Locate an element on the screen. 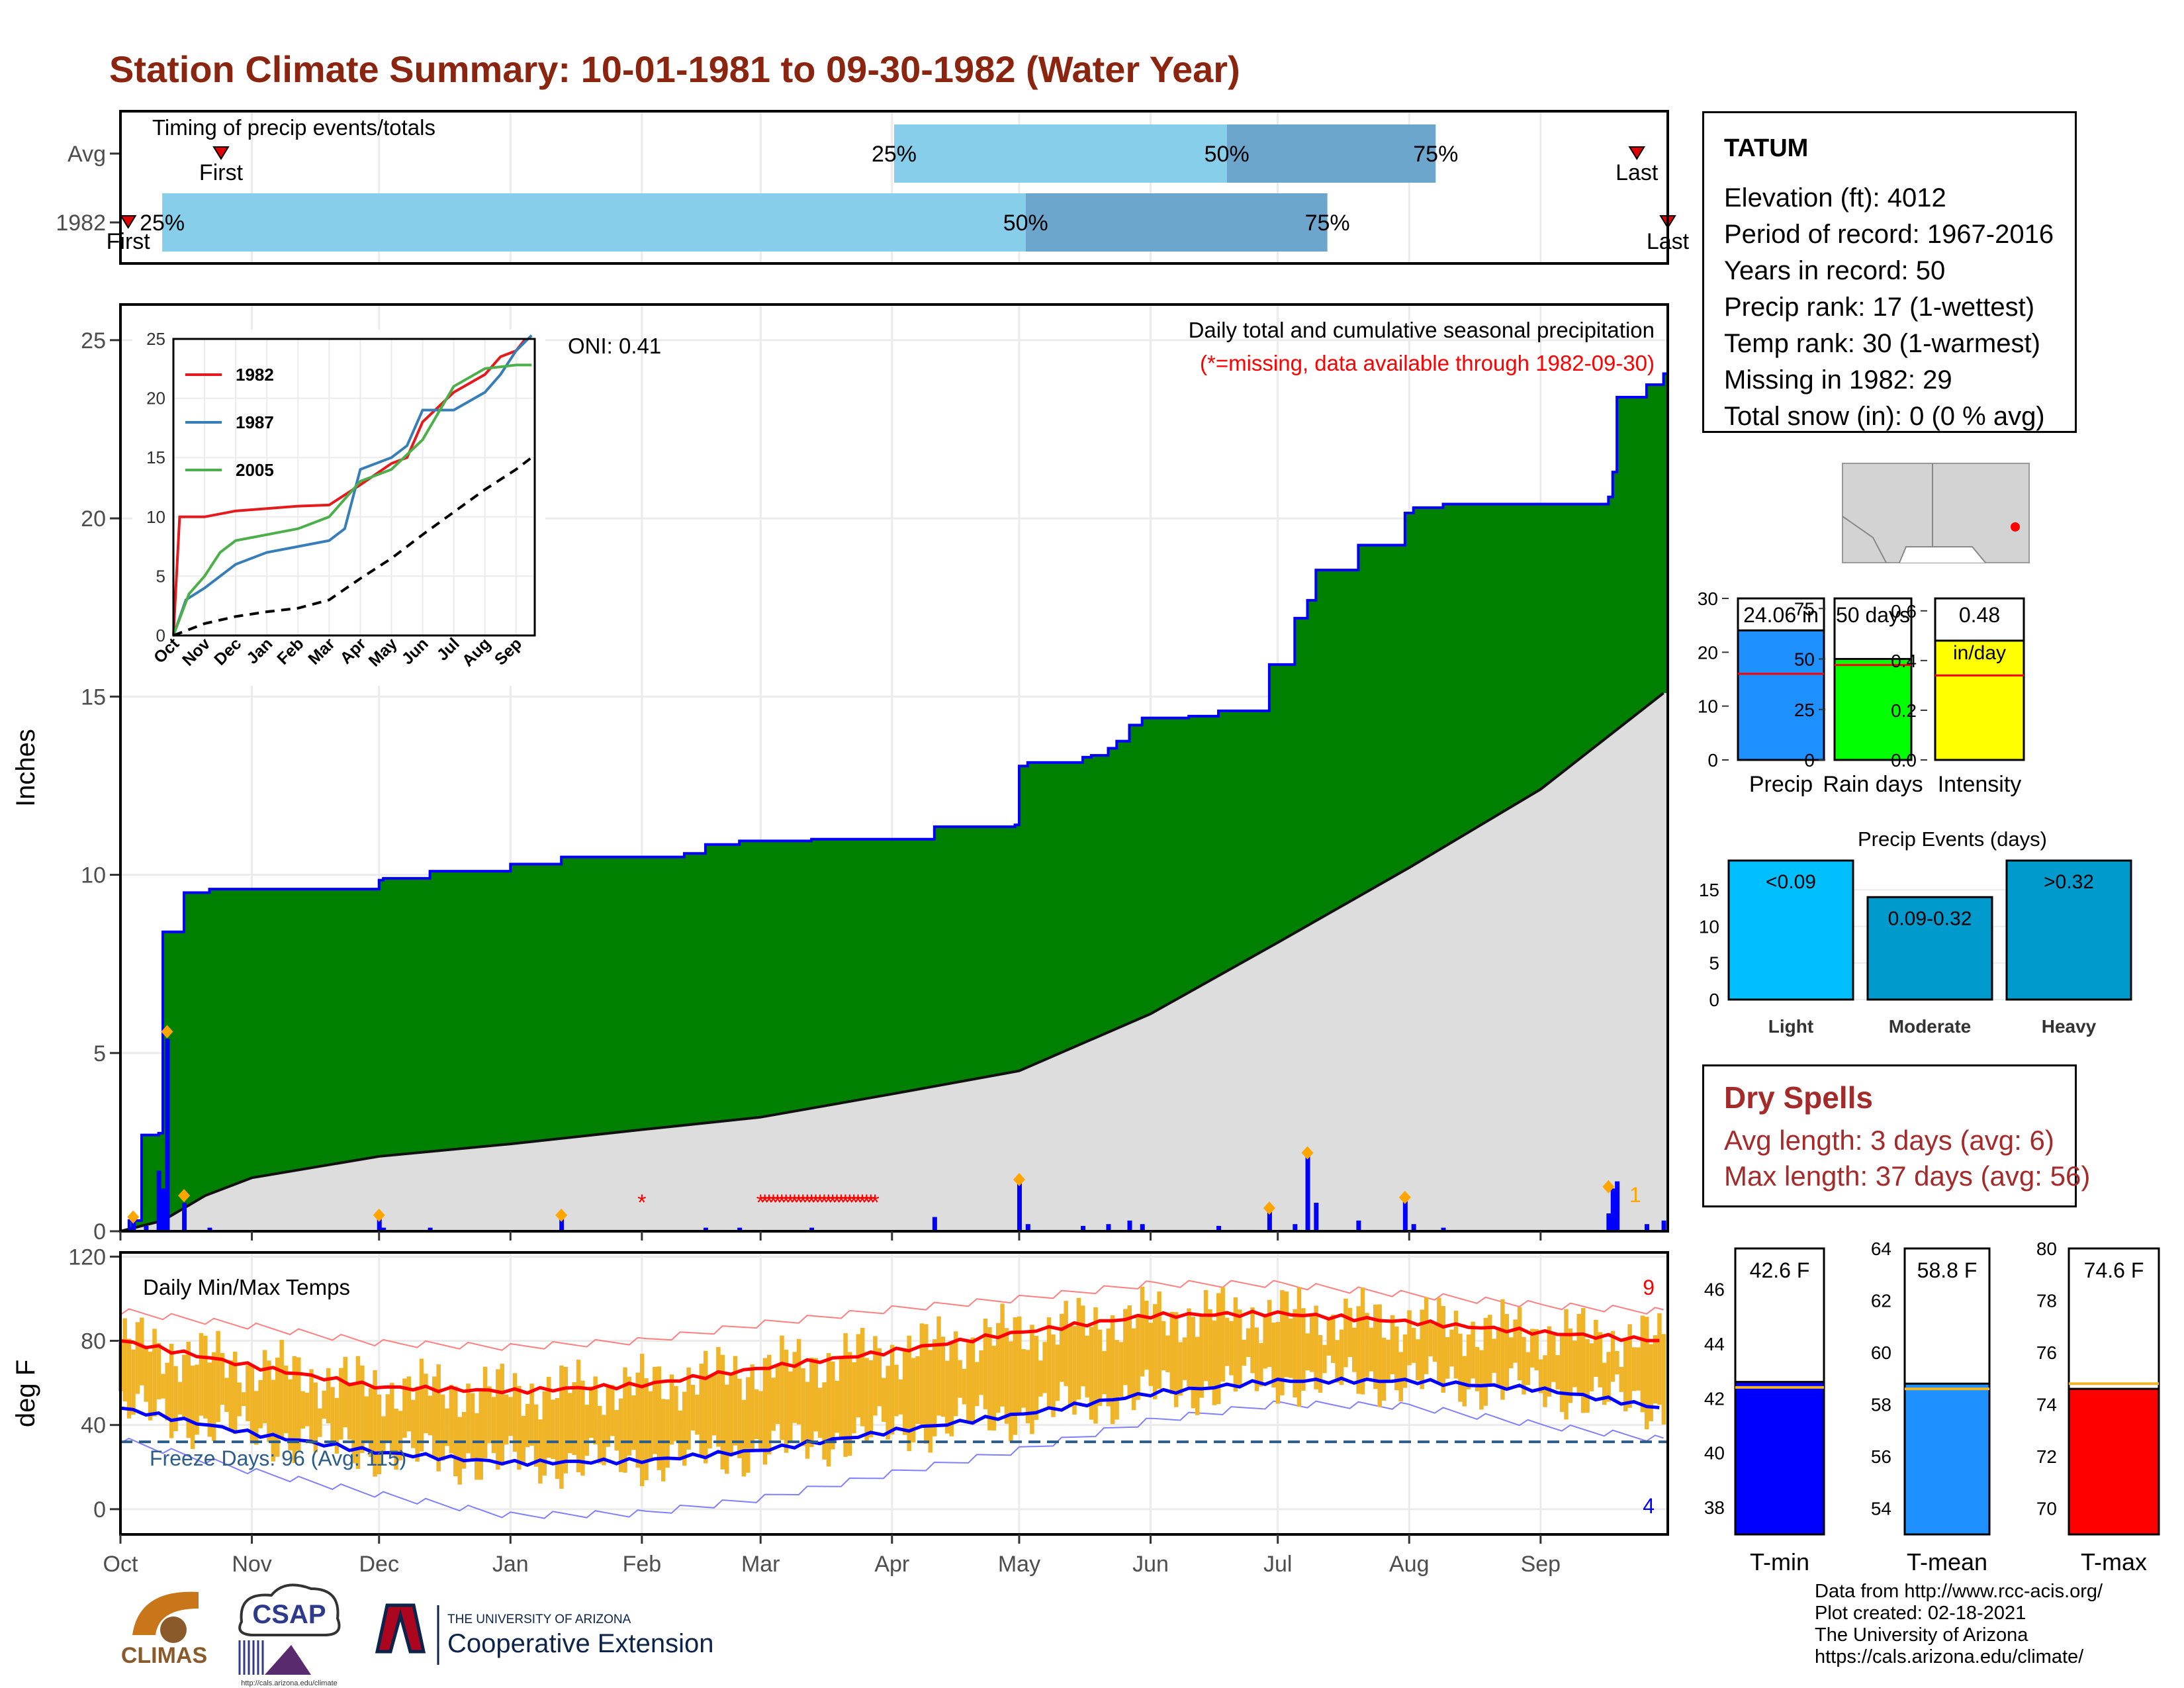 This screenshot has width=2184, height=1688. summary-y-tick-label: 20 is located at coordinates (1708, 652).